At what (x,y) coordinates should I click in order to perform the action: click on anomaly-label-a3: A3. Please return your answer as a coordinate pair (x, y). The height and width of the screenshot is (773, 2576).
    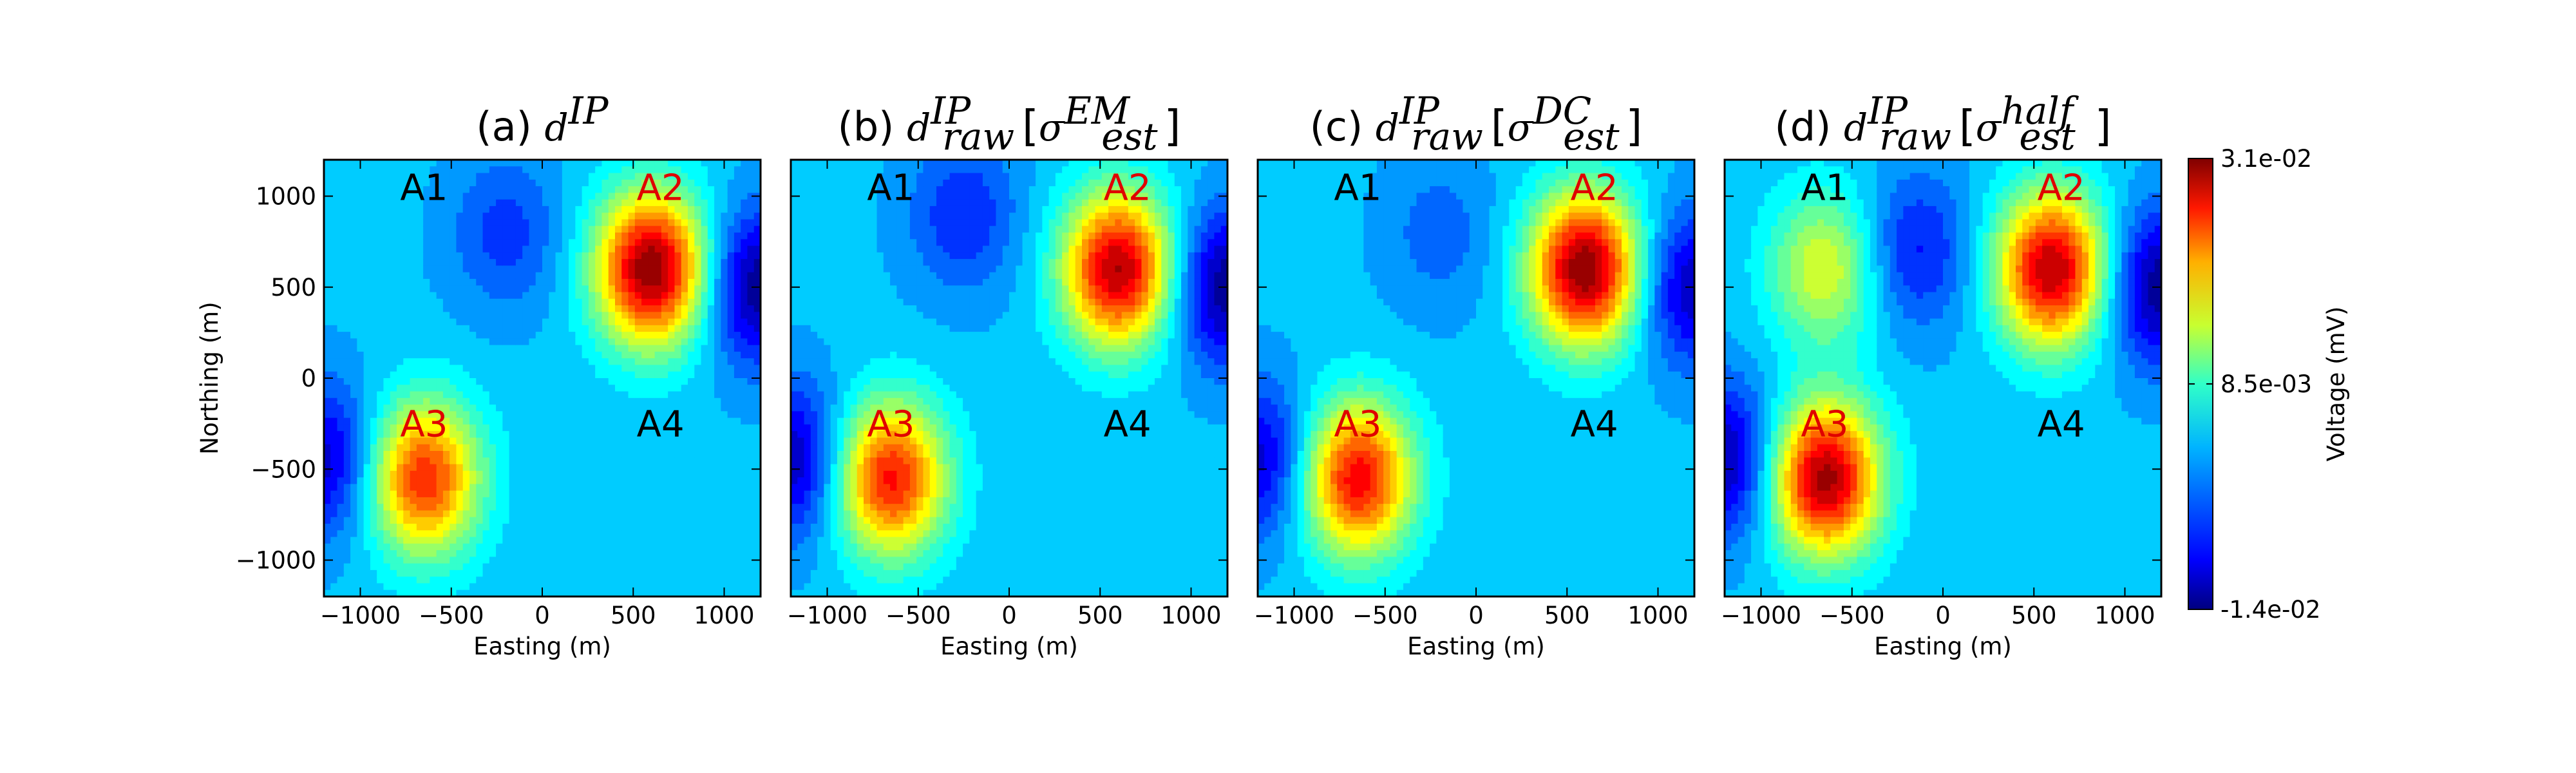
    Looking at the image, I should click on (424, 425).